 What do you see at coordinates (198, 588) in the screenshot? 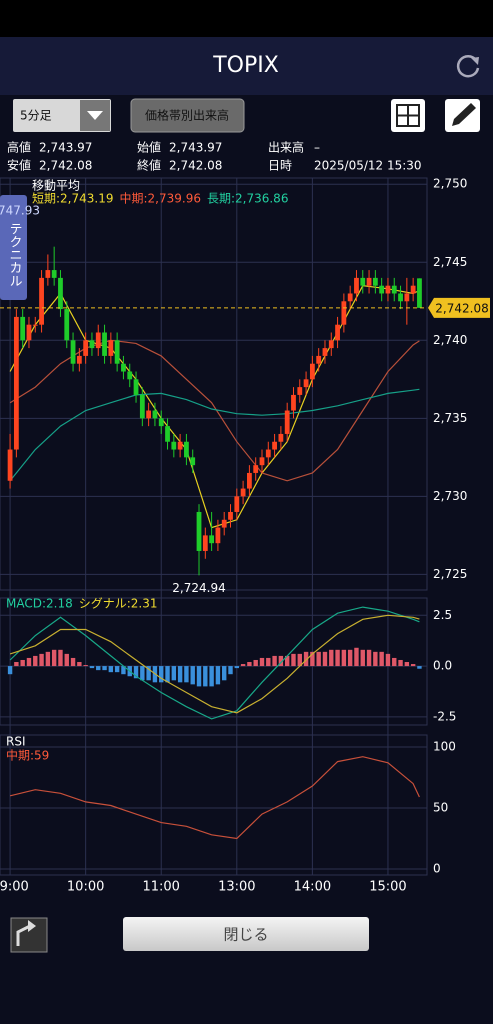
I see `low-marker-label: 2,724.94` at bounding box center [198, 588].